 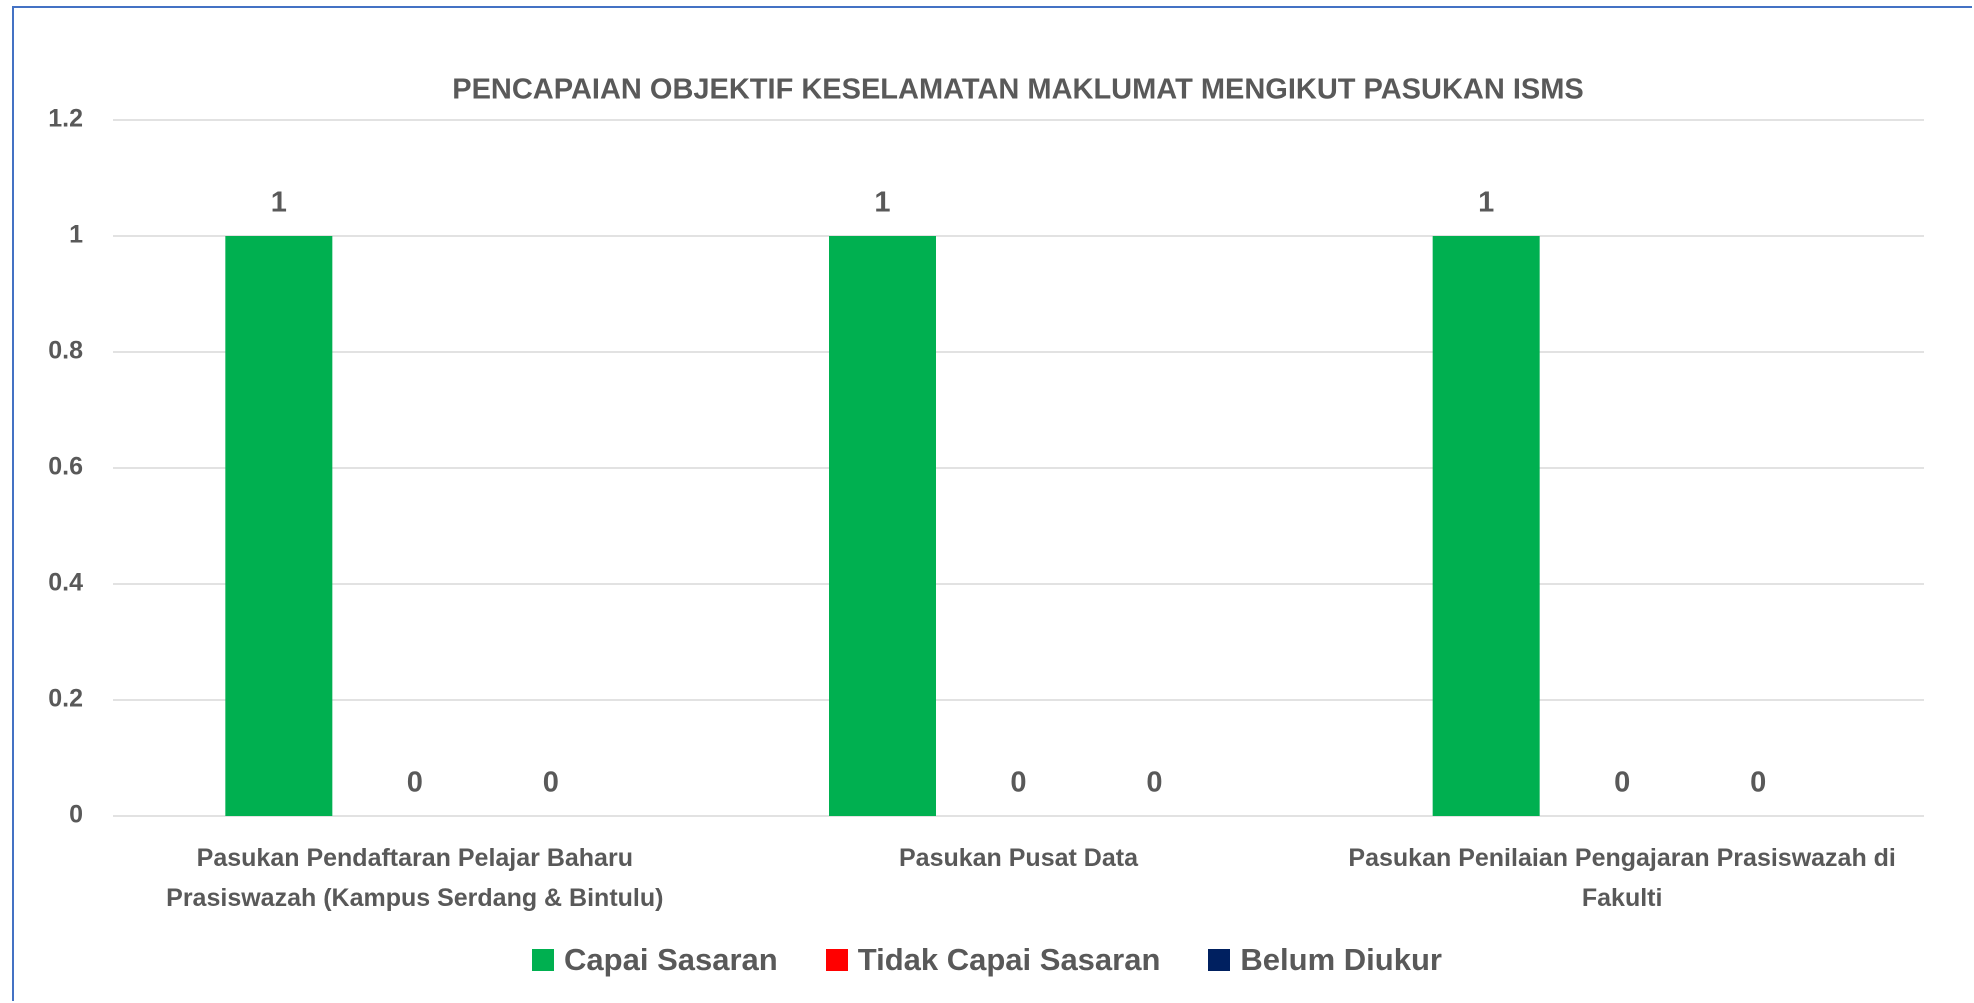 What do you see at coordinates (65, 467) in the screenshot?
I see `y-tick-label: 0.6` at bounding box center [65, 467].